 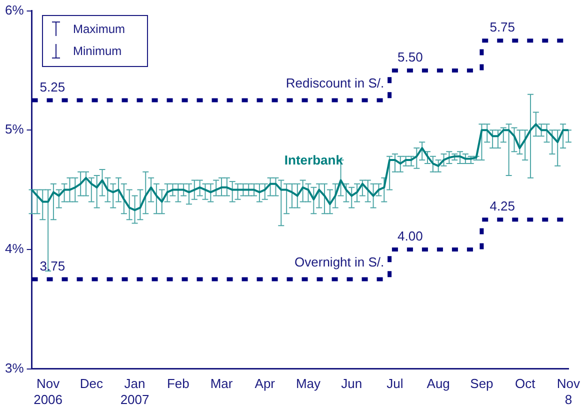 What do you see at coordinates (568, 391) in the screenshot?
I see `x-tick-label: Nov 8` at bounding box center [568, 391].